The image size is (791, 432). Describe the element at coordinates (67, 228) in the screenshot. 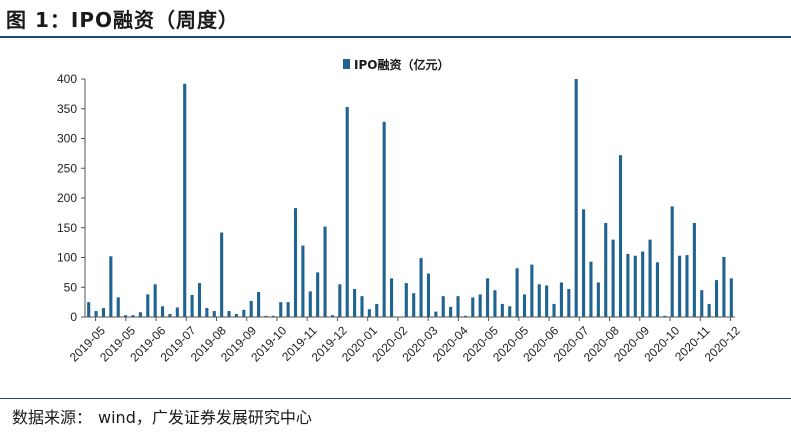

I see `y-tick-label: 150` at that location.